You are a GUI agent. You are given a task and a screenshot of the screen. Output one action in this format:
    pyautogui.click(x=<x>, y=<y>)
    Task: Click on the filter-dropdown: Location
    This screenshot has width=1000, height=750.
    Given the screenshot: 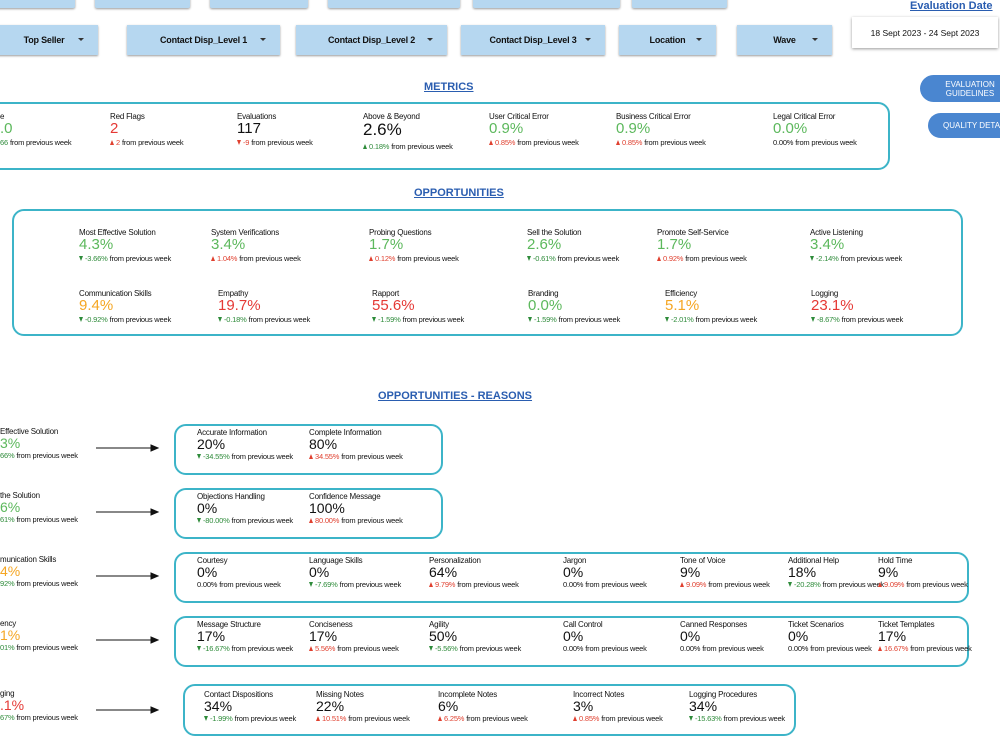 What is the action you would take?
    pyautogui.click(x=667, y=40)
    